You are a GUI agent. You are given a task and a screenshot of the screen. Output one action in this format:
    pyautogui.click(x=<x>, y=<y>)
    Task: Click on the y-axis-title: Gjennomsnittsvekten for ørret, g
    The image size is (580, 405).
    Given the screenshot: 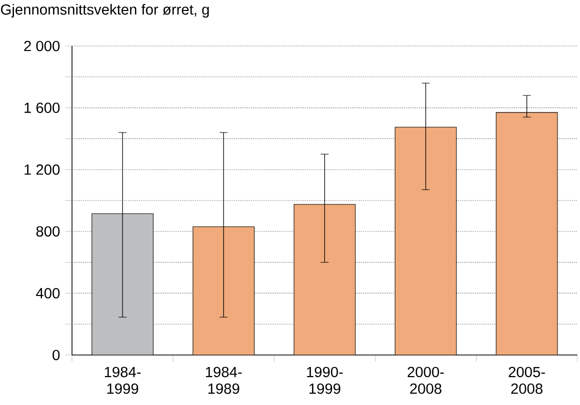 What is the action you would take?
    pyautogui.click(x=105, y=11)
    